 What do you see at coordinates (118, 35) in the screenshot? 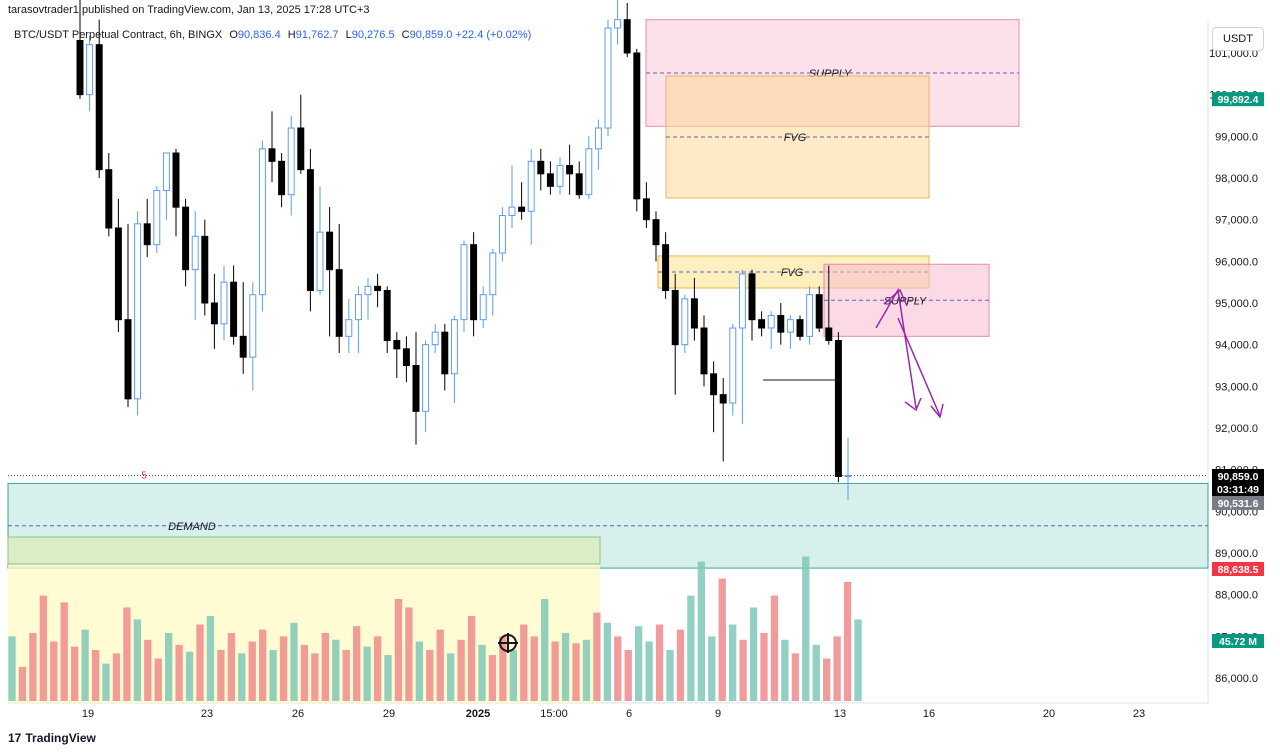
I see `symbol-title: BTC/USDT Perpetual Contract, 6h, BINGX` at bounding box center [118, 35].